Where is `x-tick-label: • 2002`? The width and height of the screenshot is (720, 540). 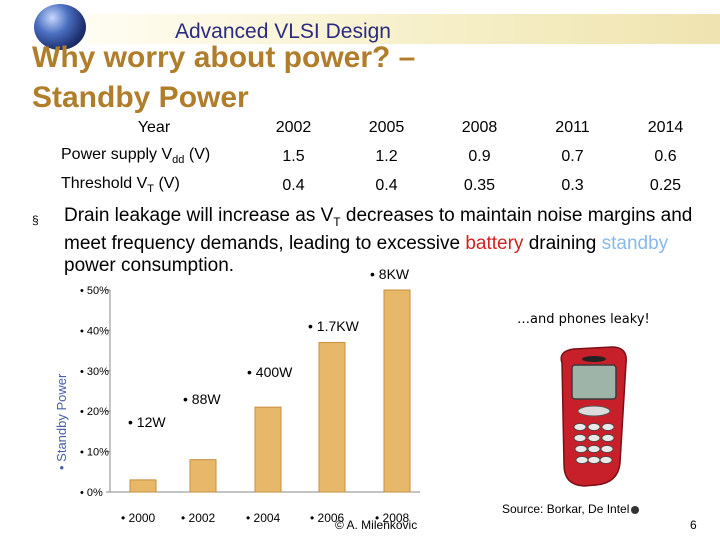 x-tick-label: • 2002 is located at coordinates (198, 518).